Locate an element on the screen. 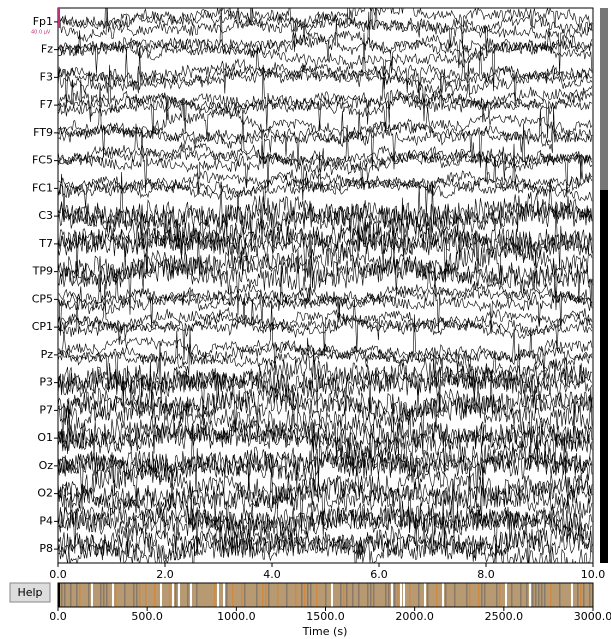 The width and height of the screenshot is (611, 639). channel-label: P8 is located at coordinates (46, 548).